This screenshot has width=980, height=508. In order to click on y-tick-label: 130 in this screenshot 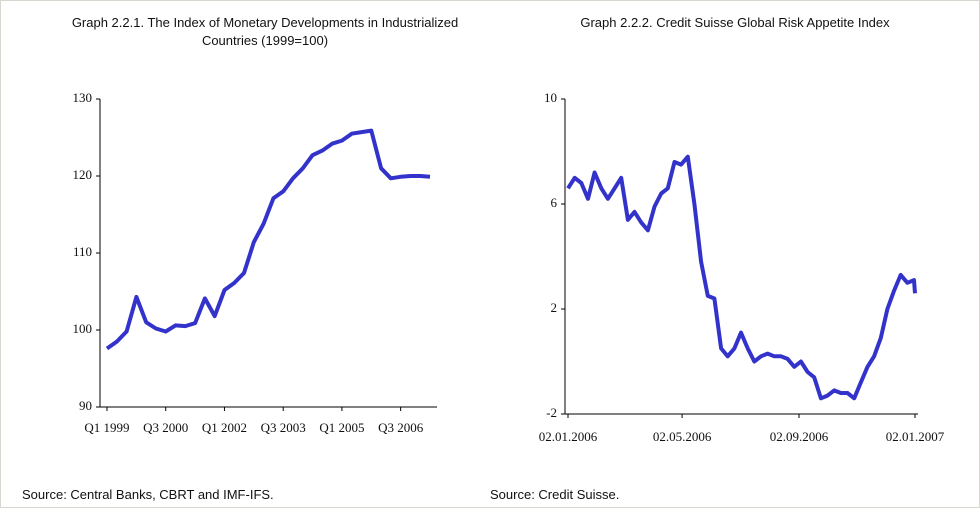, I will do `click(83, 97)`.